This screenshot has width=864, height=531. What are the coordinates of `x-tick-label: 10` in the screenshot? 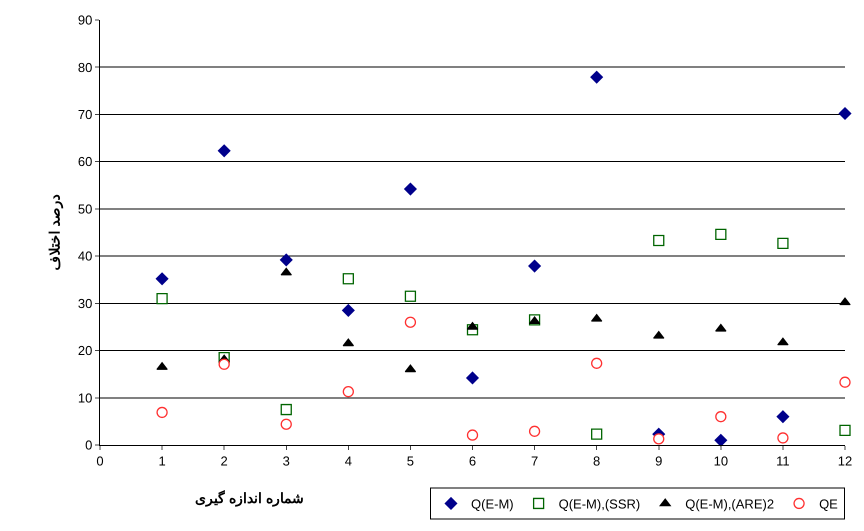 It's located at (721, 461).